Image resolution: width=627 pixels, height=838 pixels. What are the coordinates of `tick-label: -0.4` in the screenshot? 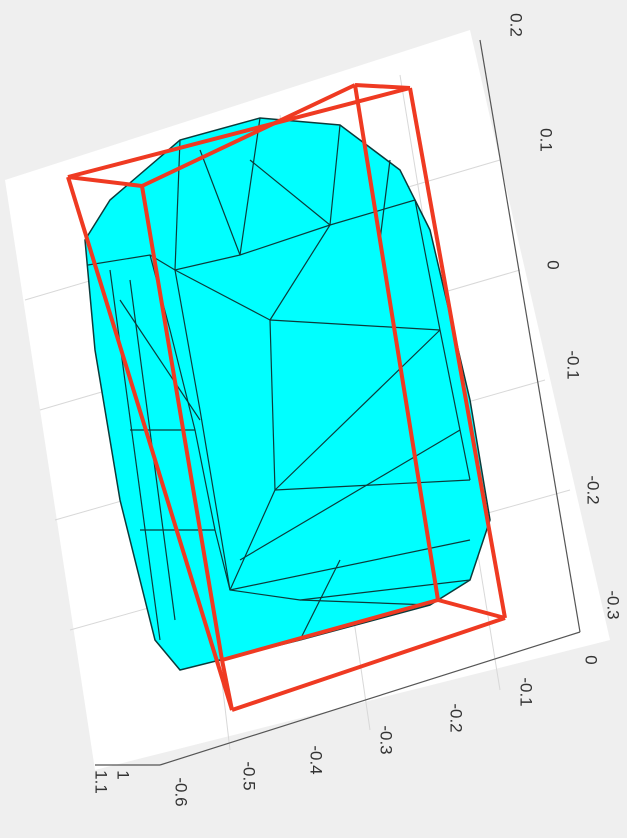 It's located at (316, 759).